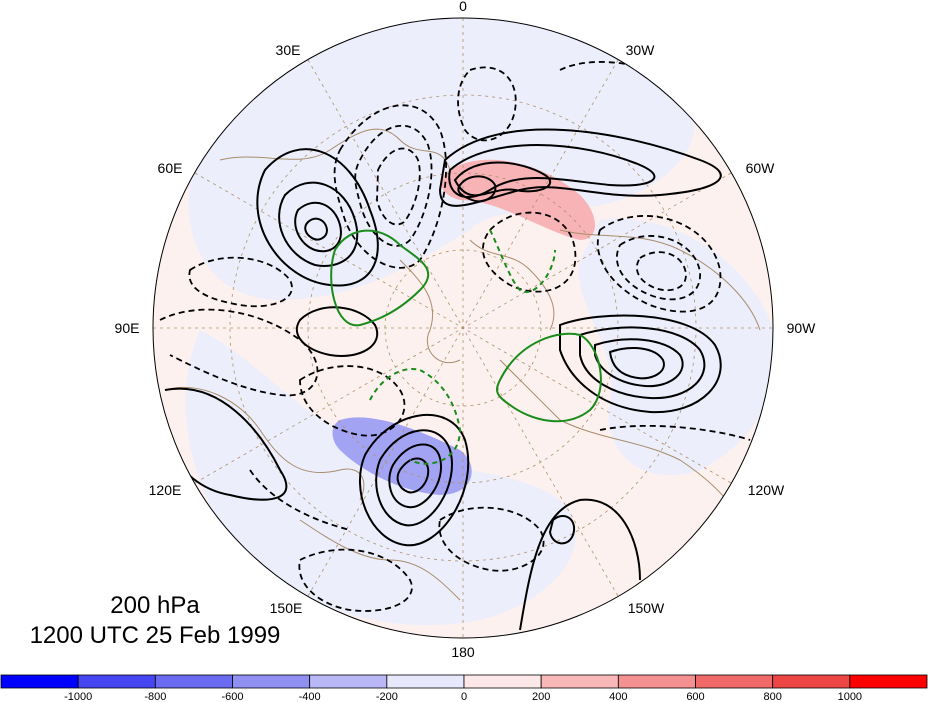 The image size is (928, 702). What do you see at coordinates (310, 696) in the screenshot?
I see `colorbar-label: -400` at bounding box center [310, 696].